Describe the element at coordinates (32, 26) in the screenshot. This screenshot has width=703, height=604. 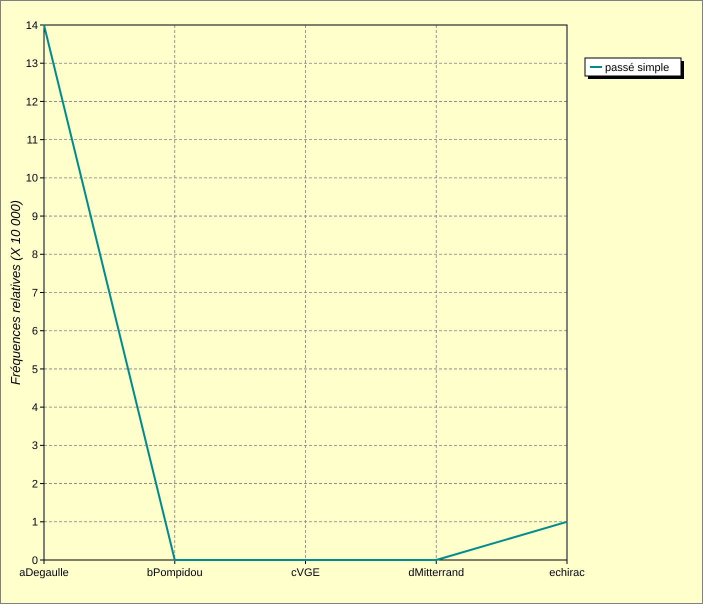
I see `y-tick-label: 14` at that location.